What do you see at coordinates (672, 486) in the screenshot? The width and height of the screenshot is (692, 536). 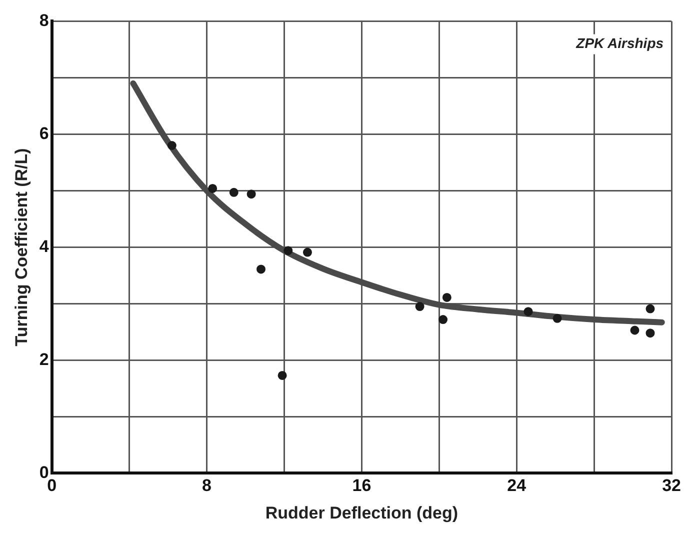 I see `x-tick-label: 32` at bounding box center [672, 486].